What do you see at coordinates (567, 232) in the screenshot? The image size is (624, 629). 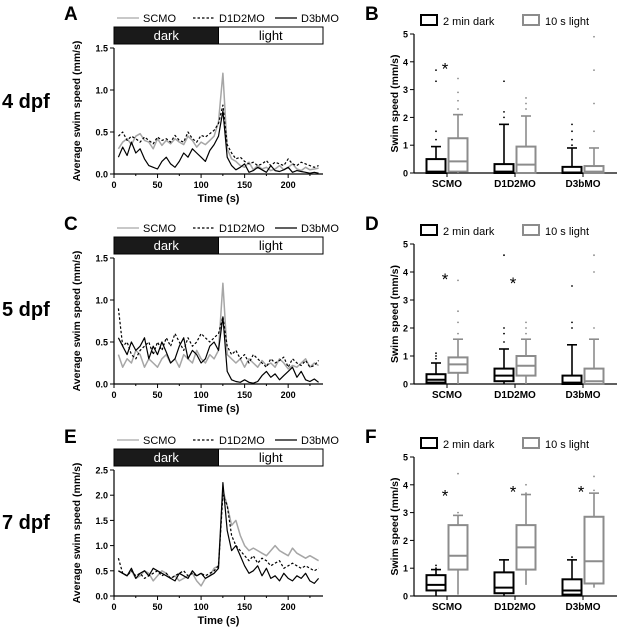 I see `legend-label-light: 10 s light` at bounding box center [567, 232].